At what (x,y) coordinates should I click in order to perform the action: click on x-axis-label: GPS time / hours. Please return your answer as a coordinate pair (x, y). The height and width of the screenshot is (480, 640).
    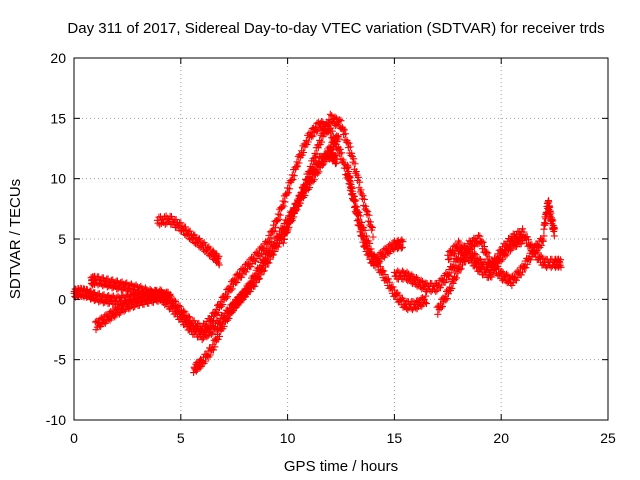
    Looking at the image, I should click on (341, 466).